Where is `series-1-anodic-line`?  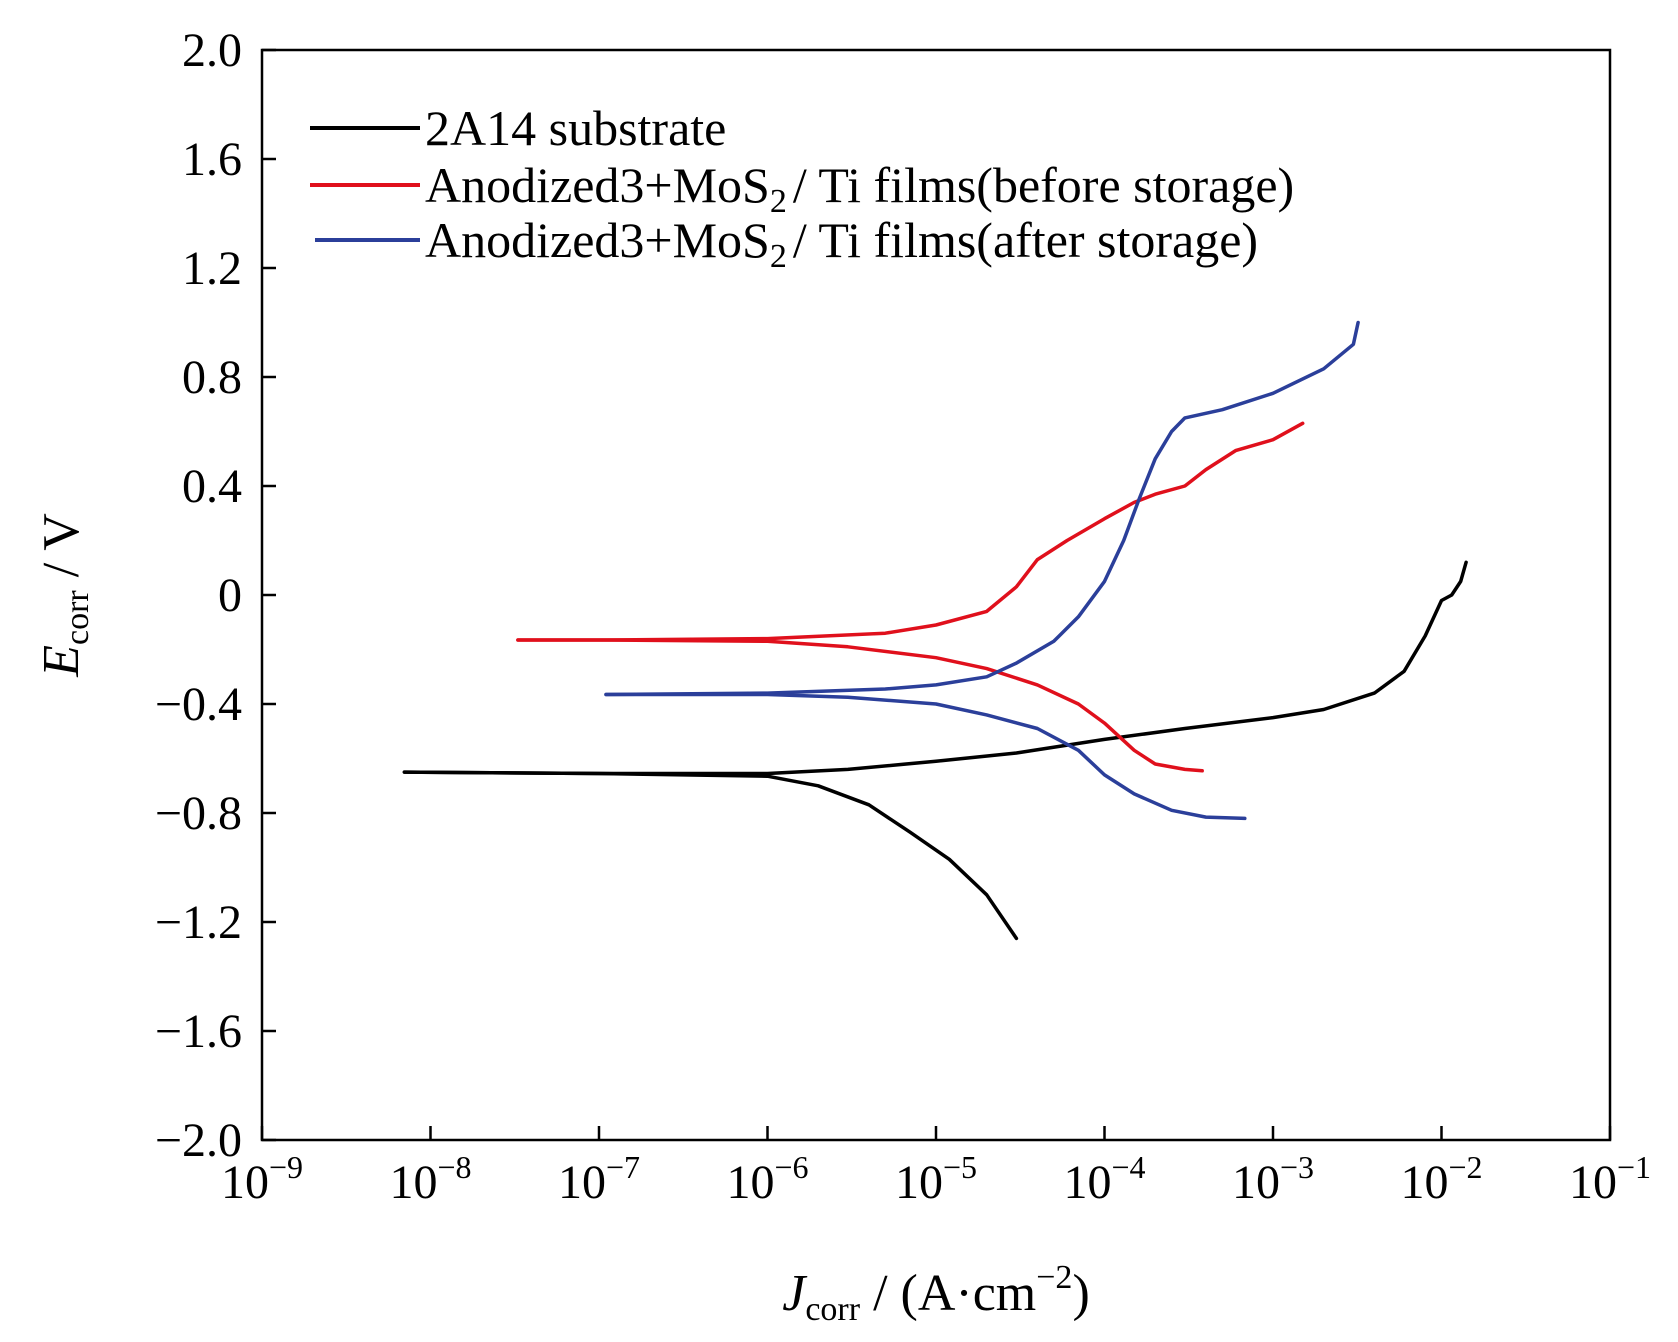
series-1-anodic-line is located at coordinates (910, 531).